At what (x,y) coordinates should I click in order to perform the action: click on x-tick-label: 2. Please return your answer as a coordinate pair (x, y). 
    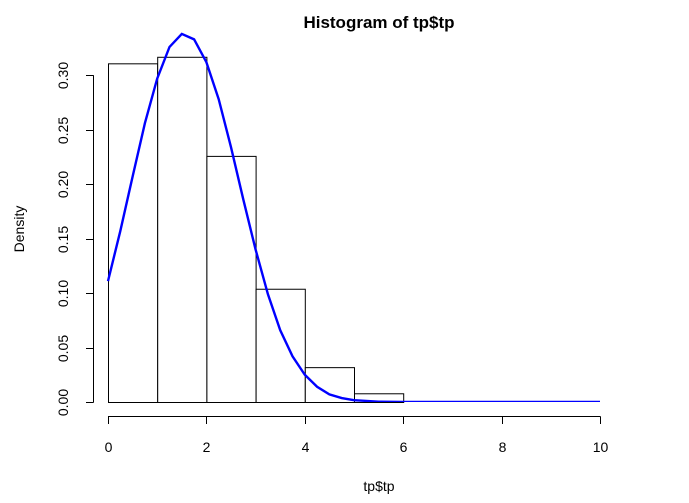
    Looking at the image, I should click on (207, 447).